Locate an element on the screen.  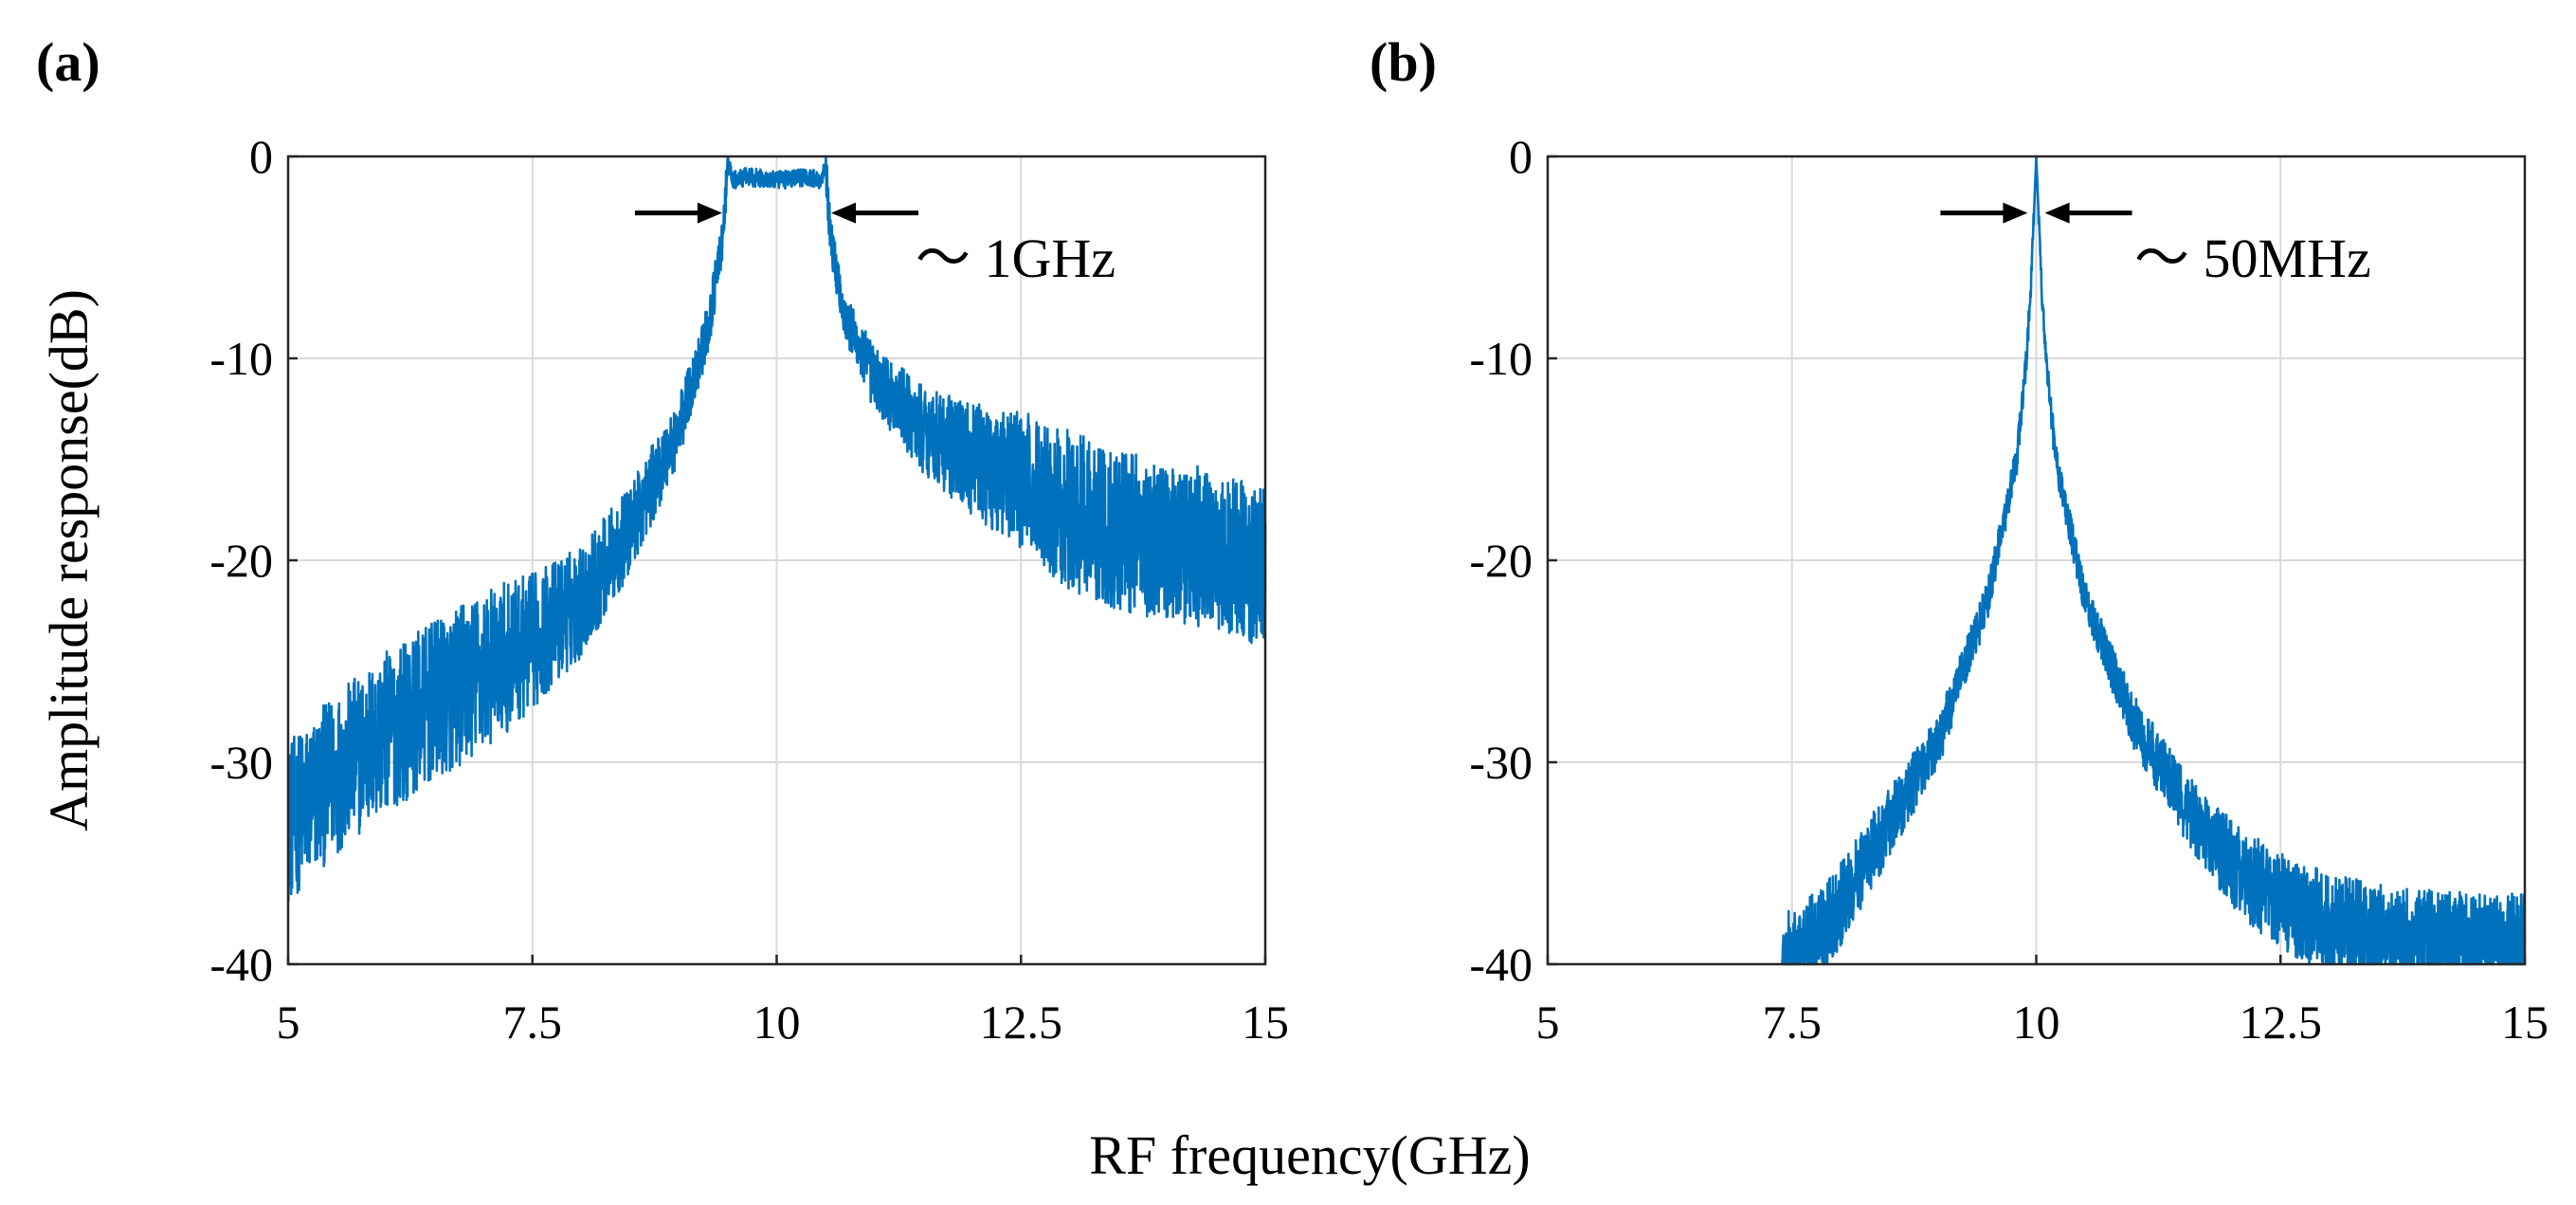
panel-a-y-ticks: 0 -10 -20 -30 -40 is located at coordinates (253, 560).